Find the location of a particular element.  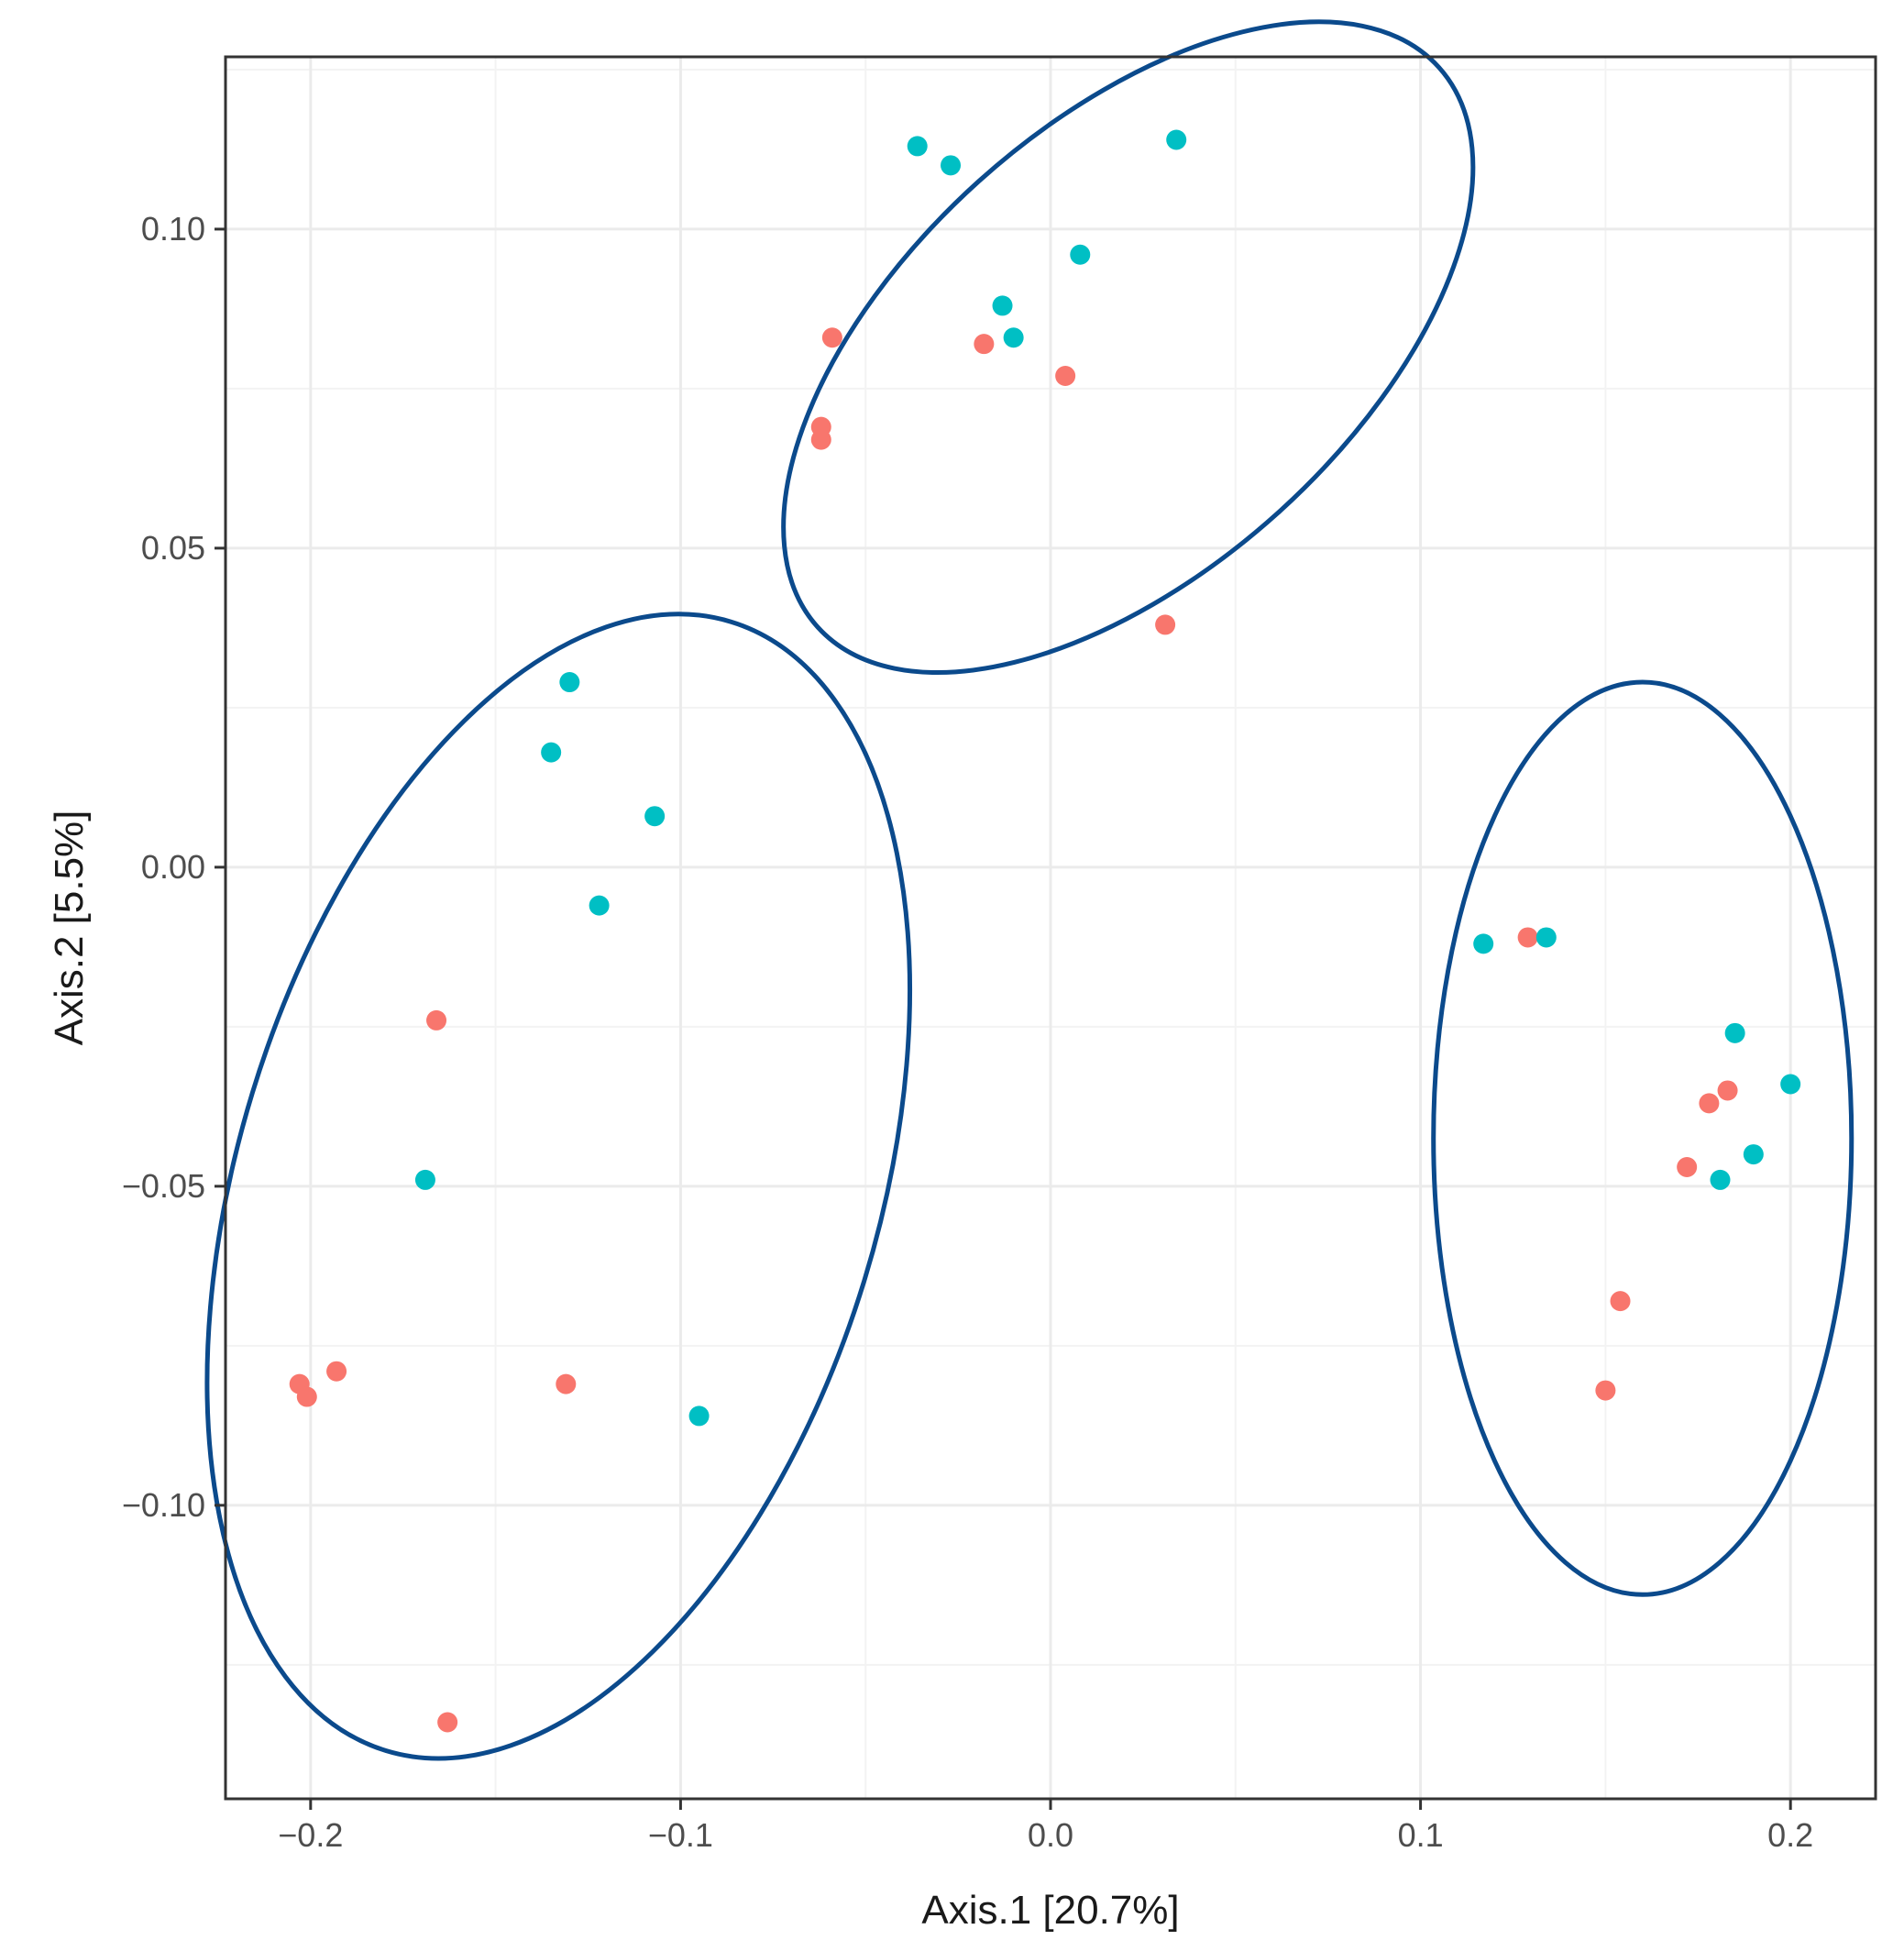

x-tick-label: 0.2 is located at coordinates (1790, 1835).